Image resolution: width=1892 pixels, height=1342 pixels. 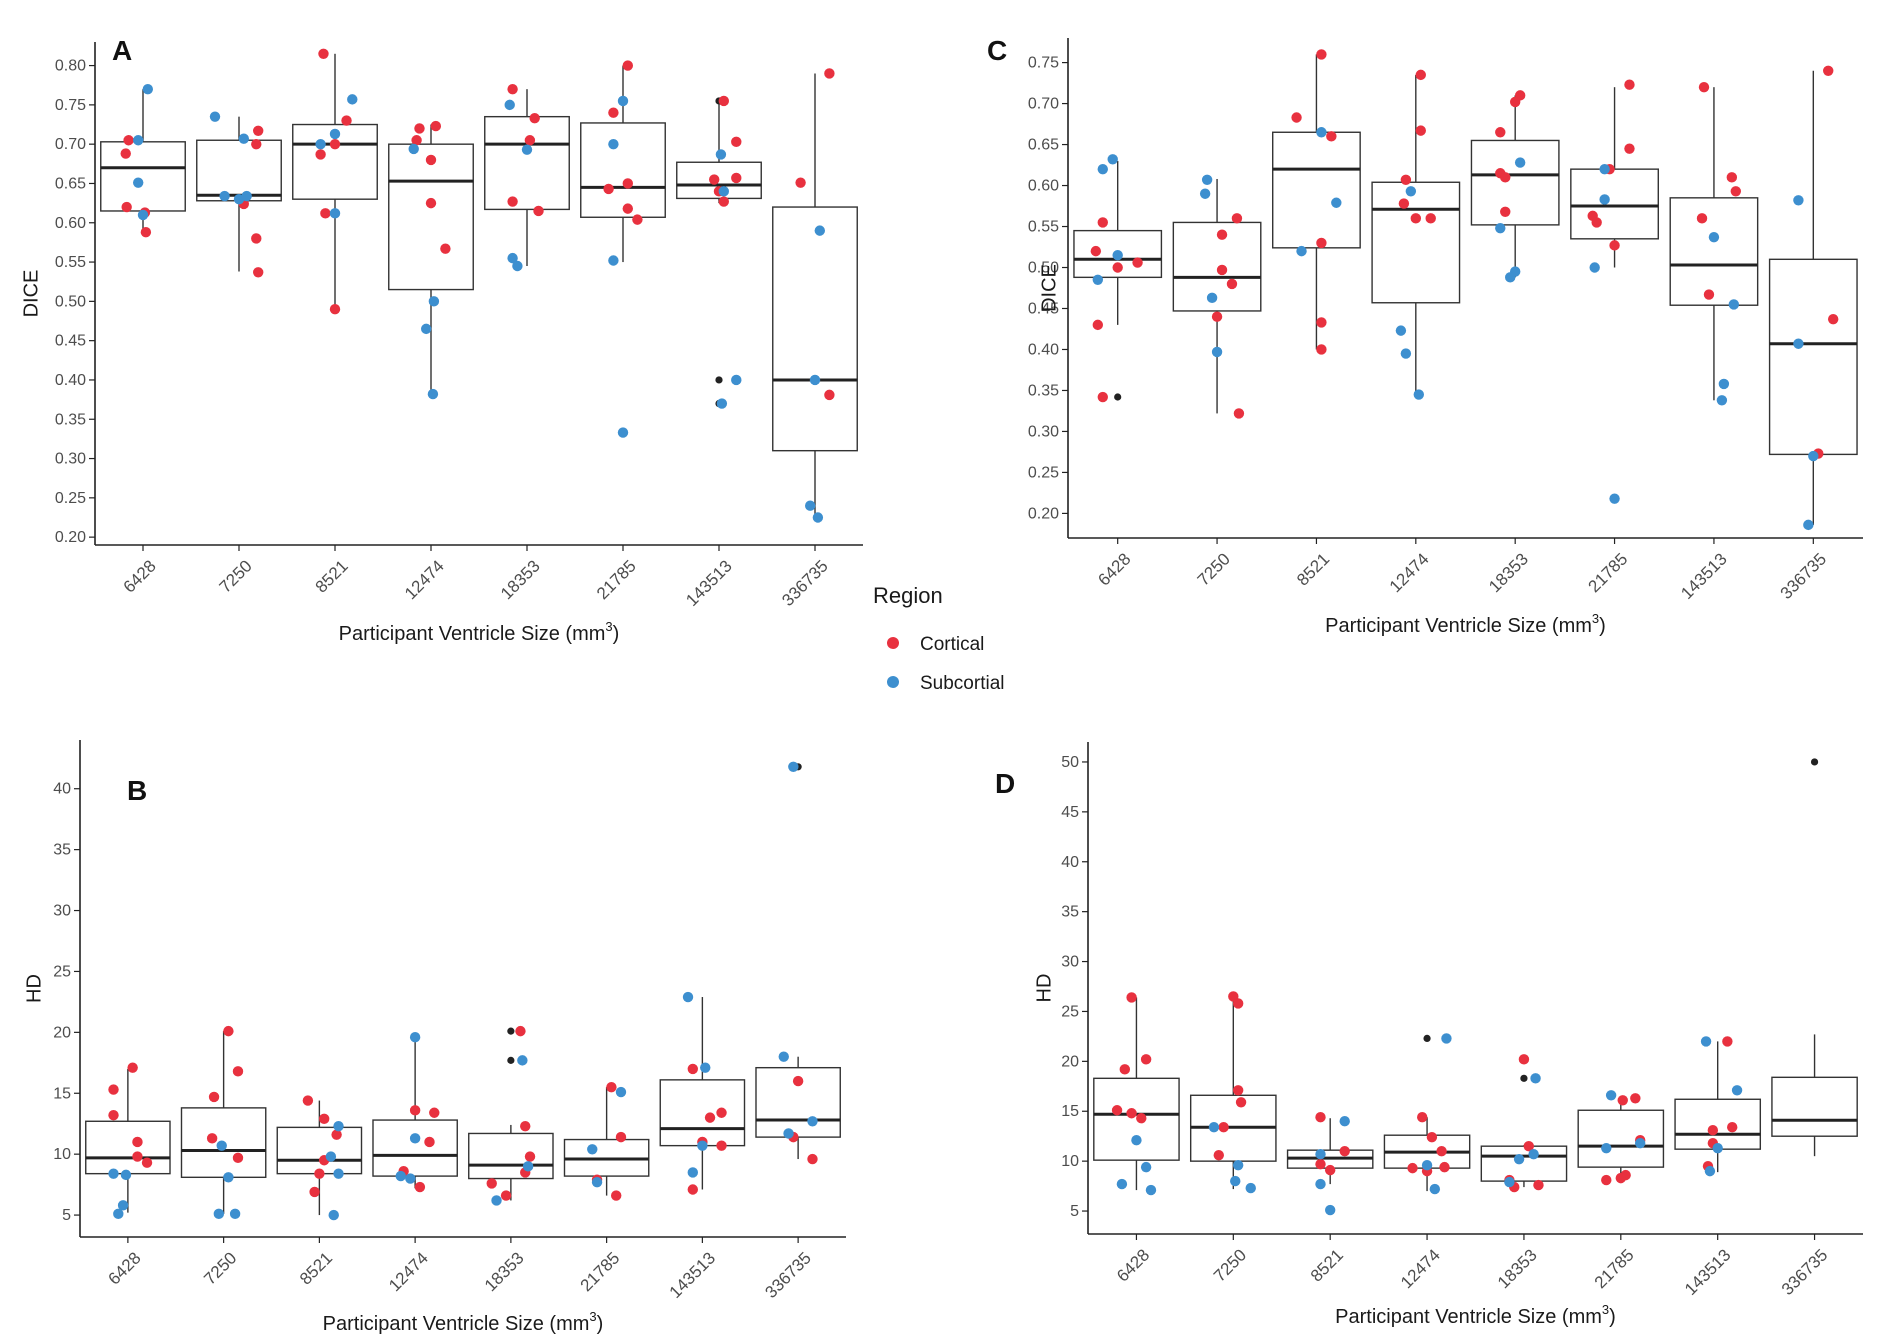 I want to click on y-tick-label: 0.70, so click(x=1043, y=104).